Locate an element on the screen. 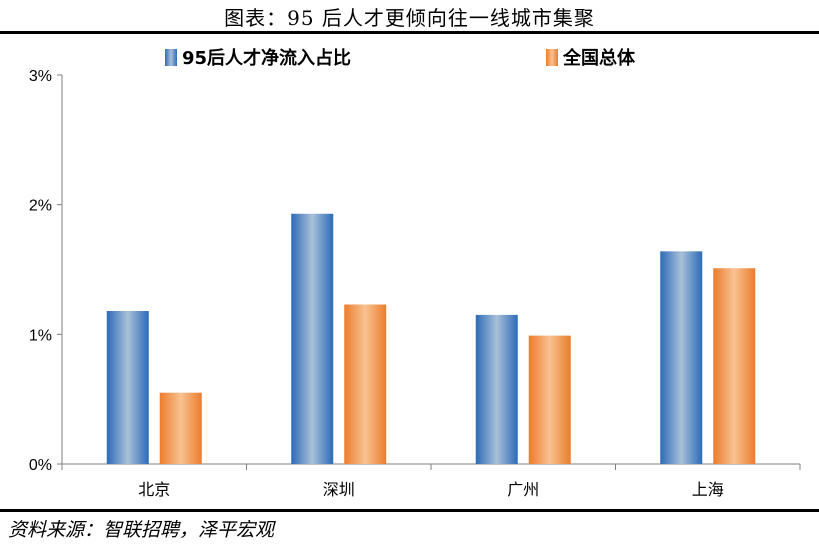  top-rule is located at coordinates (409, 32).